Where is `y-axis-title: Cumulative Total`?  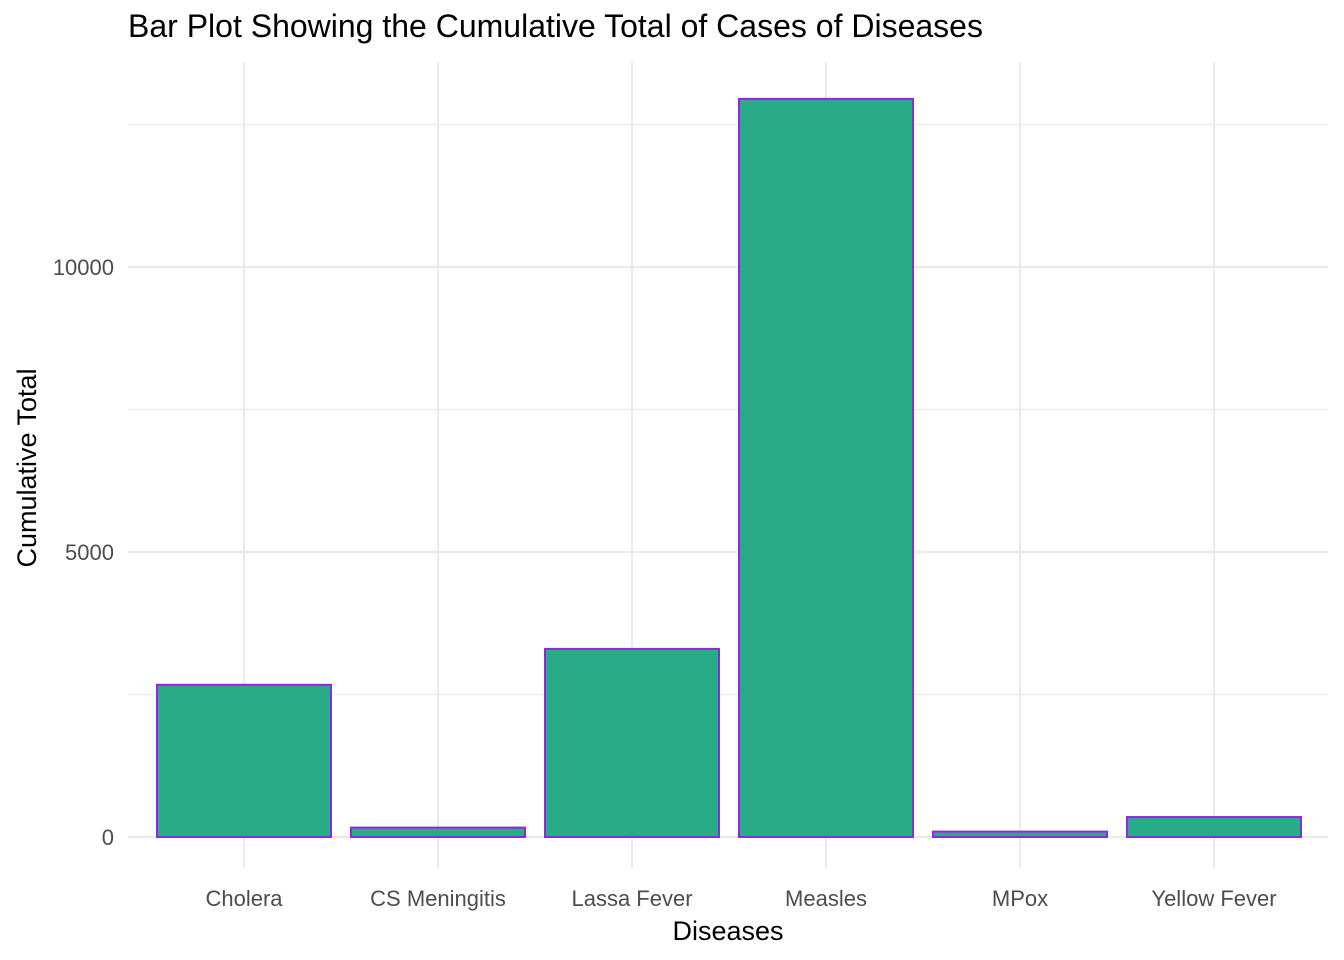 y-axis-title: Cumulative Total is located at coordinates (27, 467).